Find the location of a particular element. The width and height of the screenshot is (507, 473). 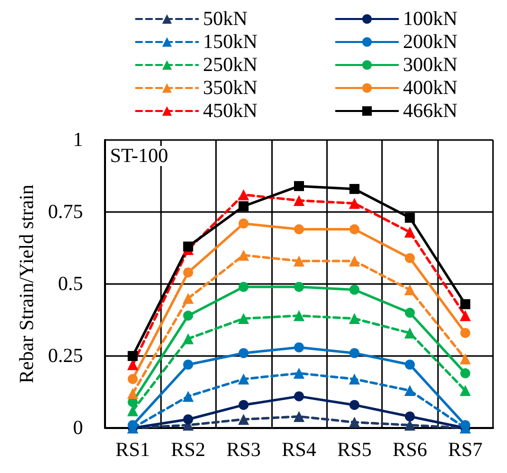

legend-label: 400kN is located at coordinates (430, 88).